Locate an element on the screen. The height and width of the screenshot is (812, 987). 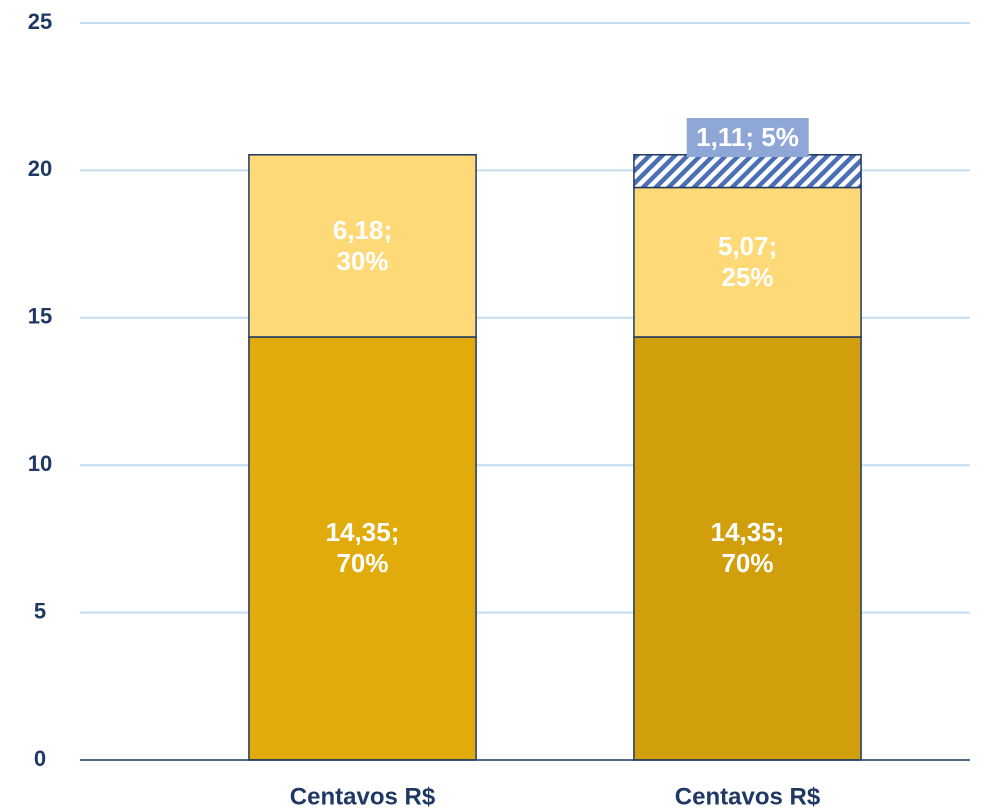
value-label: 6,18; 30% is located at coordinates (362, 245).